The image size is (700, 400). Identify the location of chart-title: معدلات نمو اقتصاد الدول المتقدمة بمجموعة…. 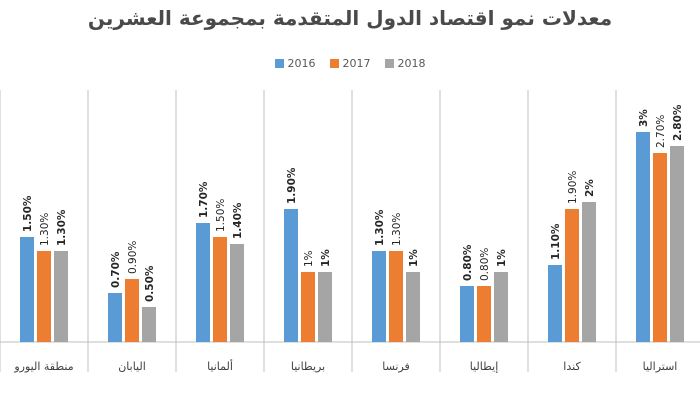
(350, 18).